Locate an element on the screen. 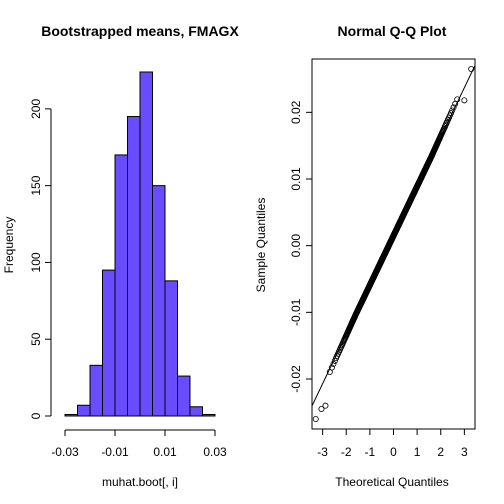 The width and height of the screenshot is (504, 504). hist-x-tick-label: 0.03 is located at coordinates (215, 452).